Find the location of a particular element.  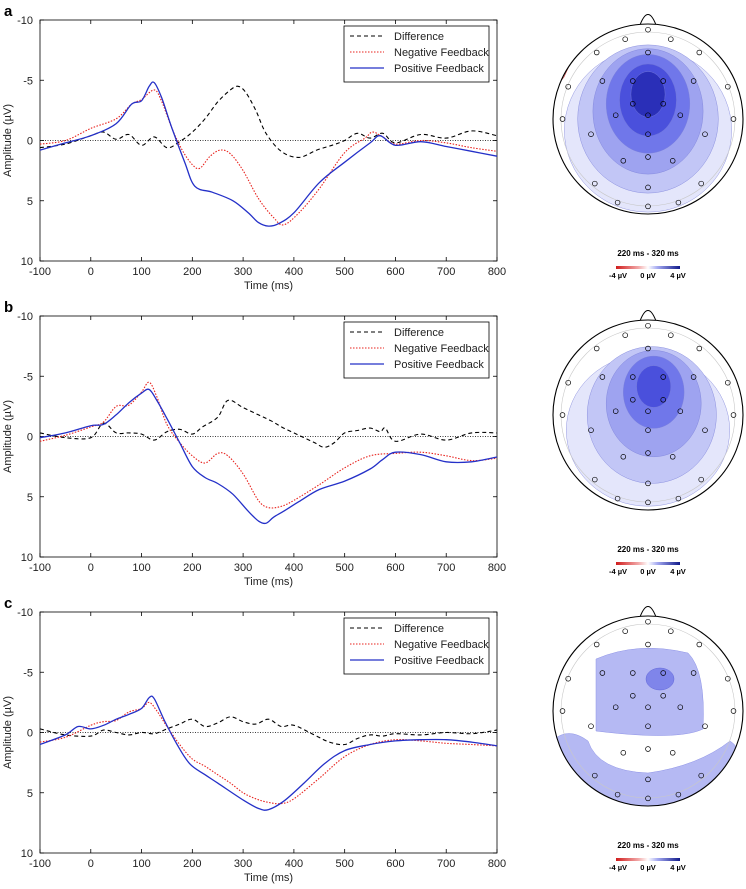

legend-label: Difference is located at coordinates (419, 629).